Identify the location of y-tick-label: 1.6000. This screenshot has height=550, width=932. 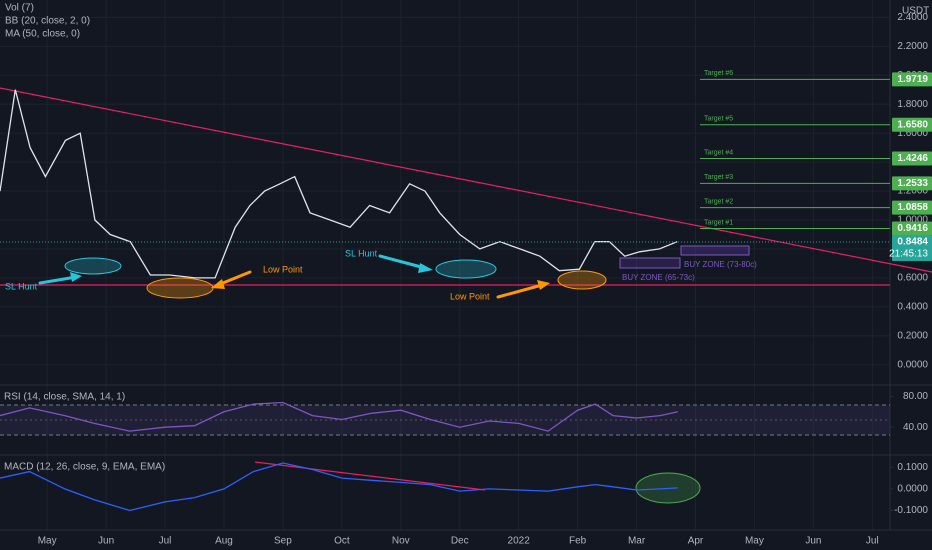
(912, 133).